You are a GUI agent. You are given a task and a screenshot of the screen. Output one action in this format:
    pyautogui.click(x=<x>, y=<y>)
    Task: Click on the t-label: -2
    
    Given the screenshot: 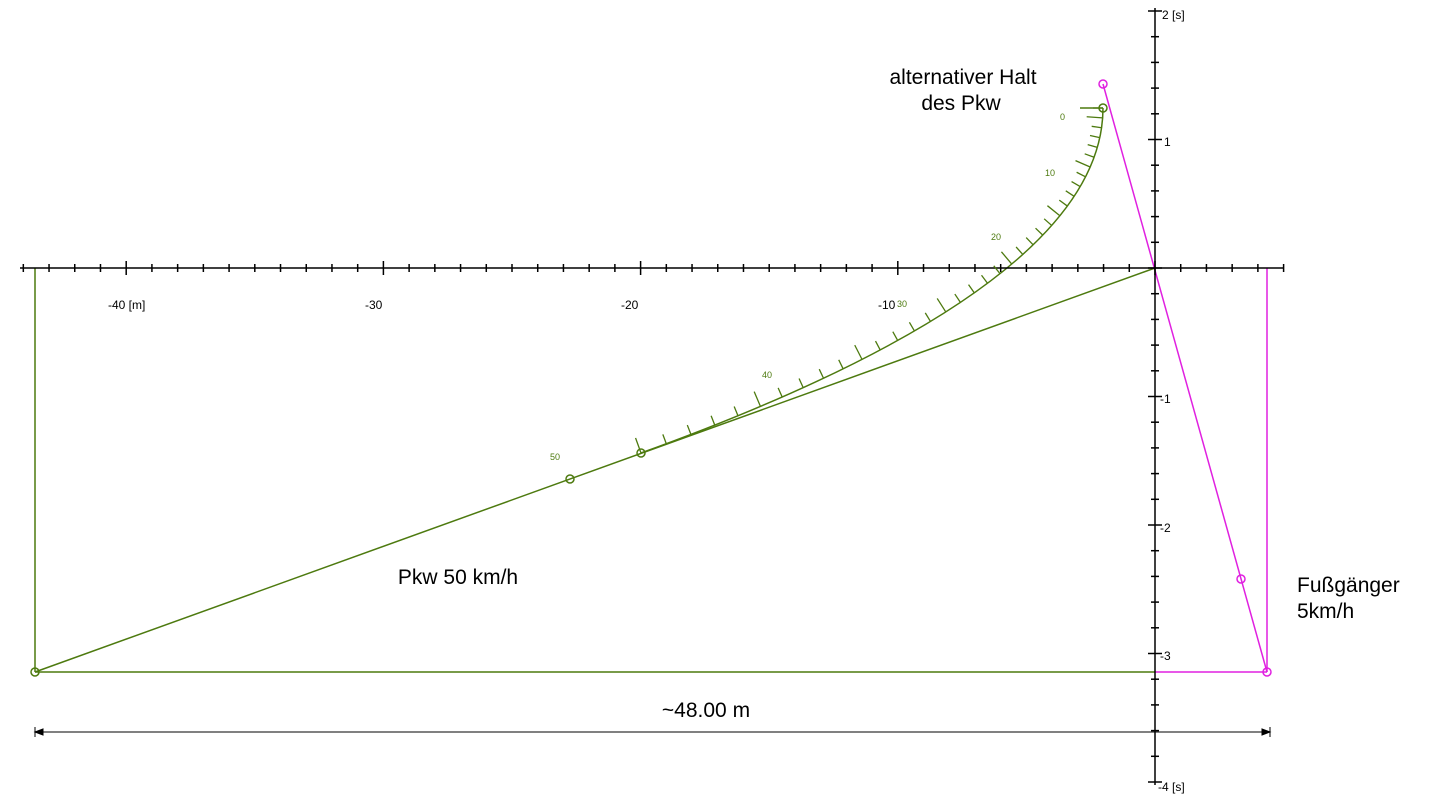 What is the action you would take?
    pyautogui.click(x=1165, y=528)
    